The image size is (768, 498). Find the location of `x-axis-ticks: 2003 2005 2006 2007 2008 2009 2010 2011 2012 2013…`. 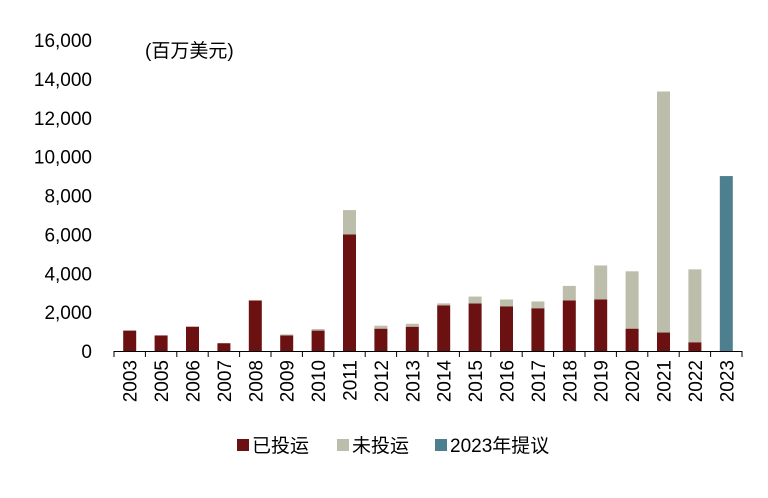

x-axis-ticks: 2003 2005 2006 2007 2008 2009 2010 2011 2012 2013… is located at coordinates (428, 377).